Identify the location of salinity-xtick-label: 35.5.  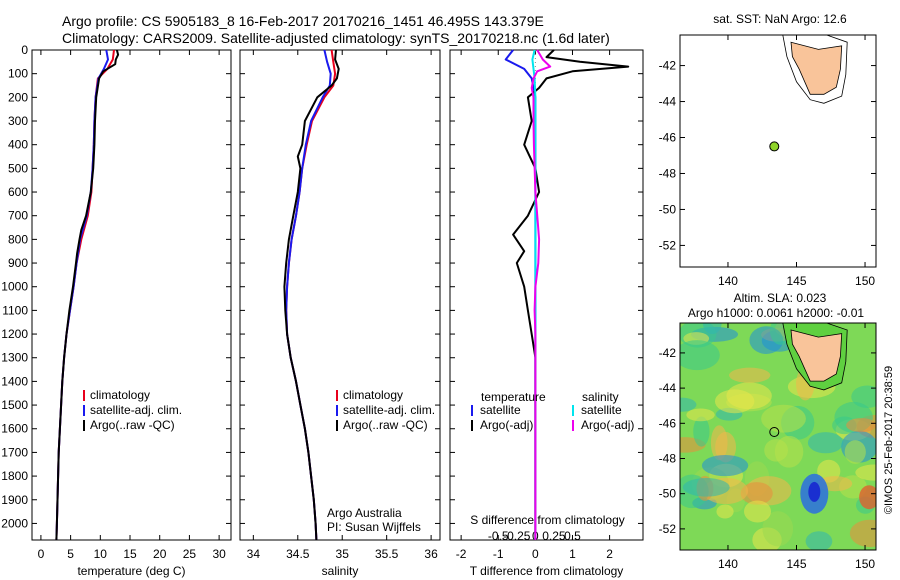
(387, 554).